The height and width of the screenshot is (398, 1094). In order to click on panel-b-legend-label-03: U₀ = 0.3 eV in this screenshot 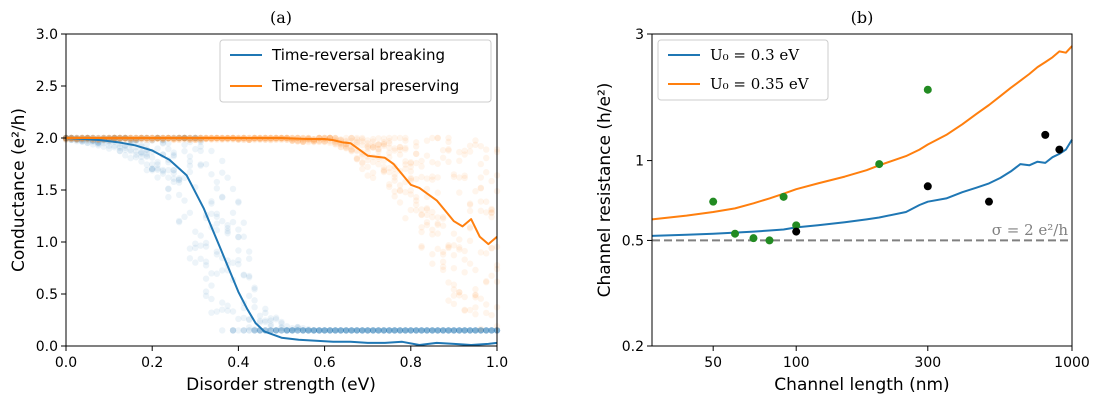, I will do `click(755, 55)`.